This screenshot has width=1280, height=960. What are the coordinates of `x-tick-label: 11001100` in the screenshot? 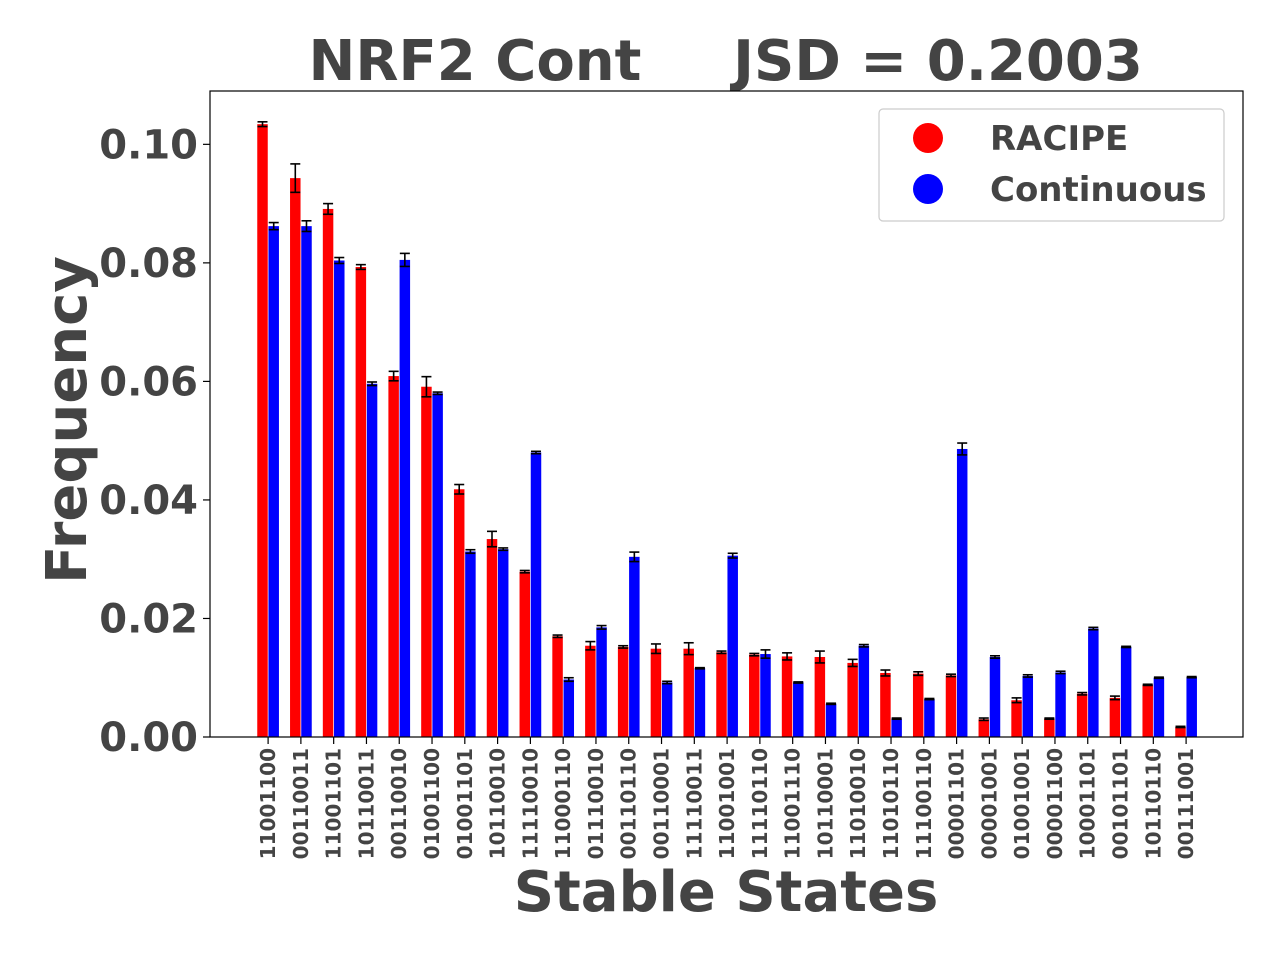 It's located at (268, 803).